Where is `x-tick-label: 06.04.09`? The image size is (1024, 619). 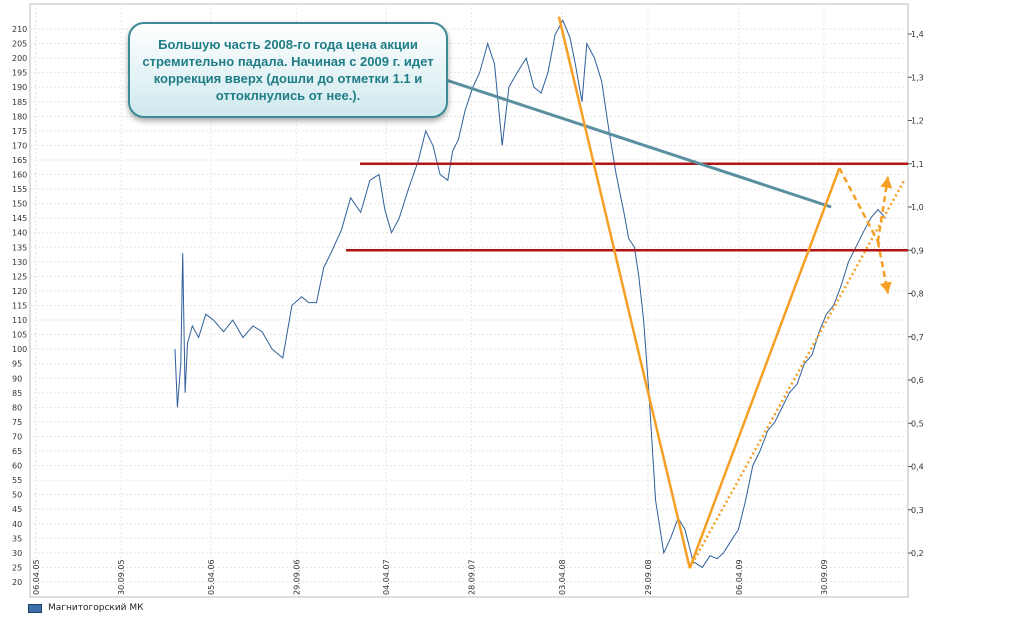 x-tick-label: 06.04.09 is located at coordinates (739, 577).